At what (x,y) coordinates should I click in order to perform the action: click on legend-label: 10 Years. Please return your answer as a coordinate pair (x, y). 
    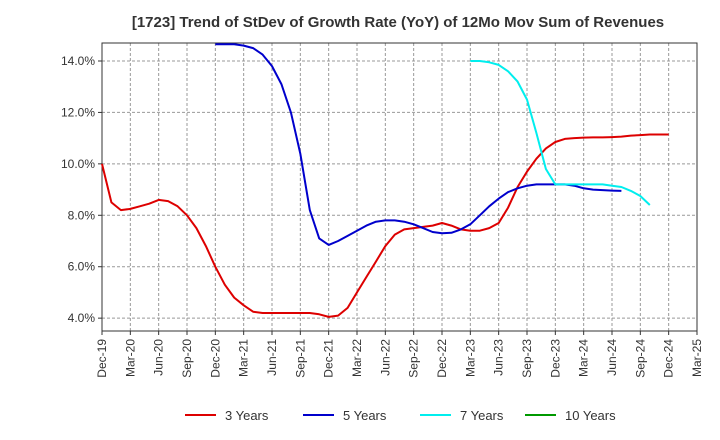
    Looking at the image, I should click on (590, 415).